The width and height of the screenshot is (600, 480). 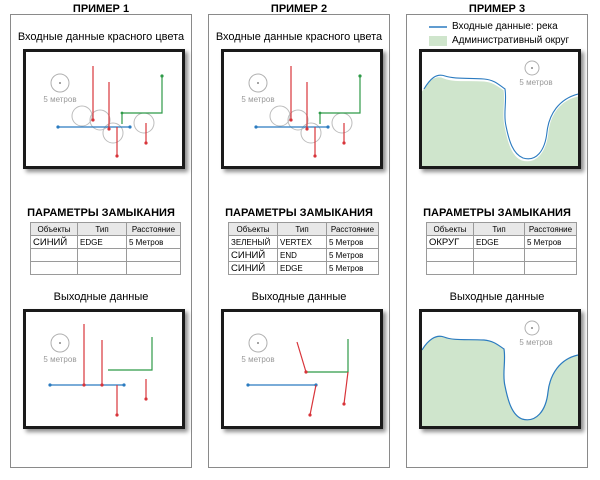 What do you see at coordinates (497, 213) in the screenshot?
I see `example-3-params-title: ПАРАМЕТРЫ ЗАМЫКАНИЯ` at bounding box center [497, 213].